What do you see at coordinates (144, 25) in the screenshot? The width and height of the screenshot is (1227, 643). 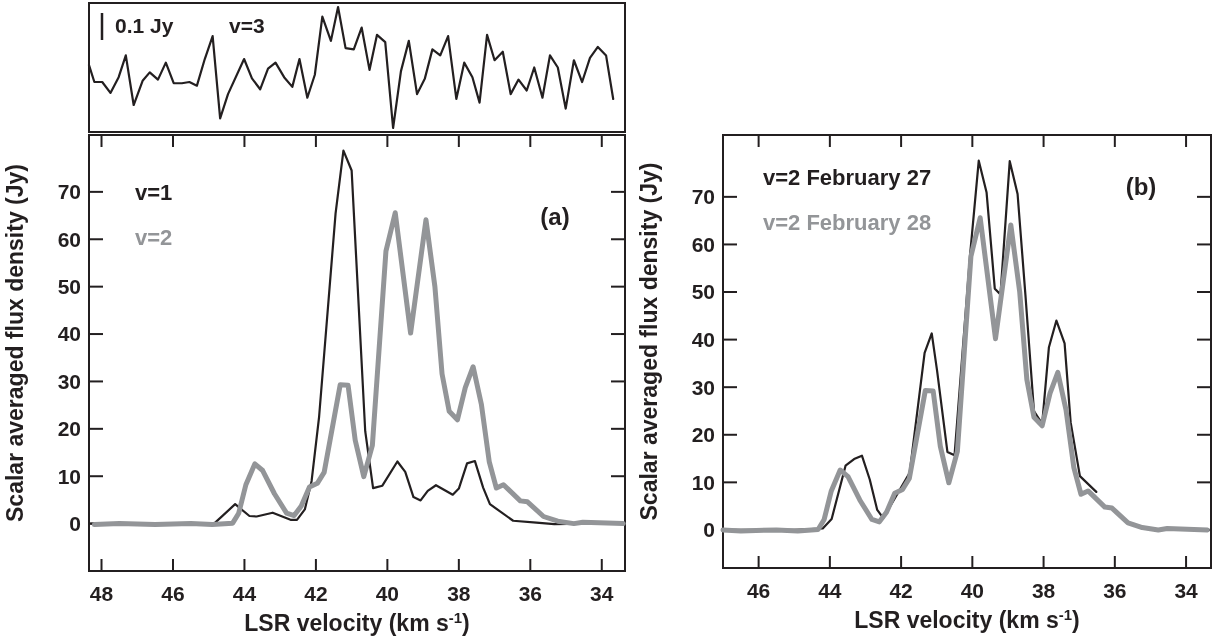 I see `annotation: 0.1 Jy` at bounding box center [144, 25].